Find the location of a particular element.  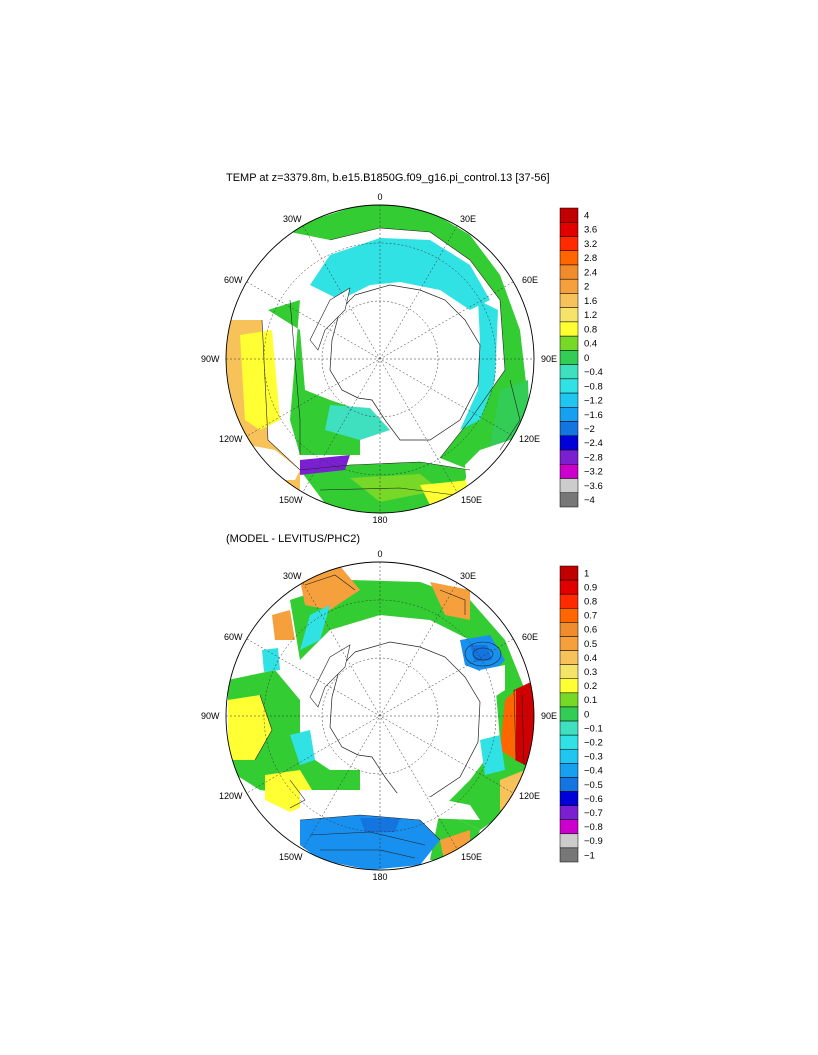

panel2-map-border is located at coordinates (380, 716).